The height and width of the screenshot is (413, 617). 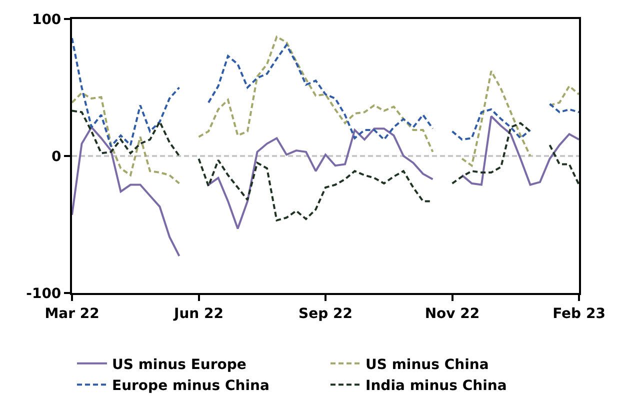 I want to click on x-tick-label: Sep 22, so click(x=325, y=314).